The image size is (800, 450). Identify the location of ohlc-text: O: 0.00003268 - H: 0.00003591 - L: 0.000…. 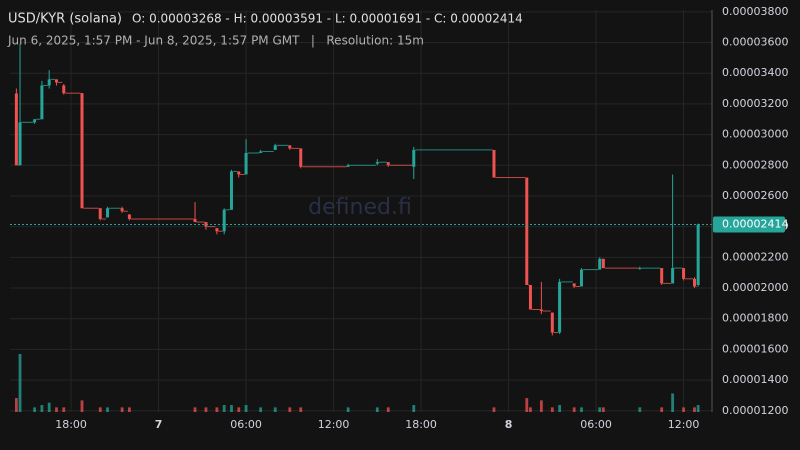
(327, 19).